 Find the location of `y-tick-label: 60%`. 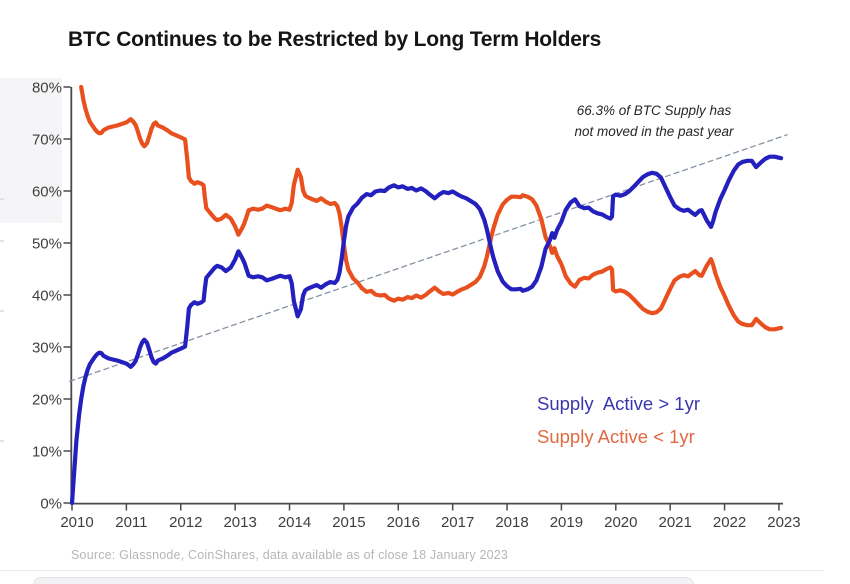

y-tick-label: 60% is located at coordinates (47, 192).